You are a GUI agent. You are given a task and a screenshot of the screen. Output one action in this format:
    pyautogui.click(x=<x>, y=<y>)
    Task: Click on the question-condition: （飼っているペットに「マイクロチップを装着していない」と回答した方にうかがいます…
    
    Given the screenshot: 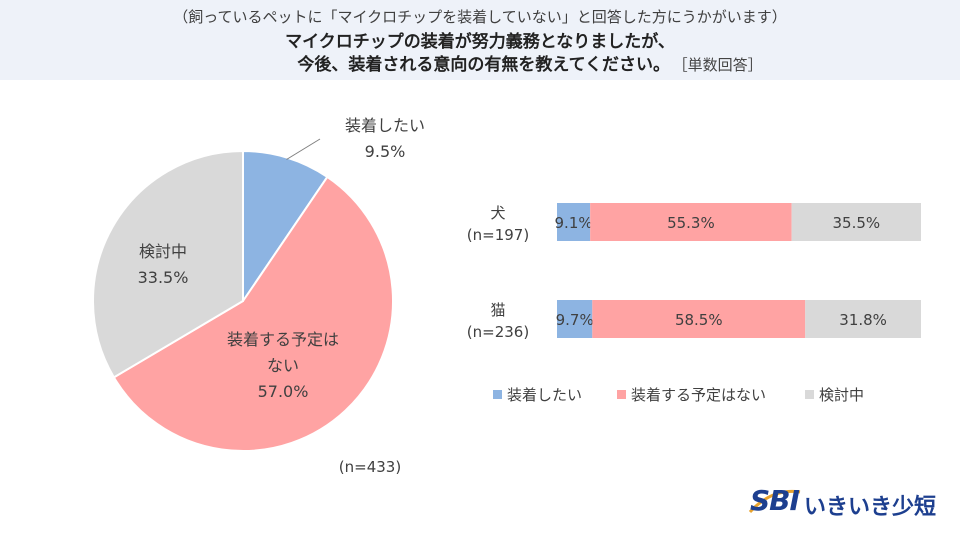 What is the action you would take?
    pyautogui.click(x=480, y=17)
    